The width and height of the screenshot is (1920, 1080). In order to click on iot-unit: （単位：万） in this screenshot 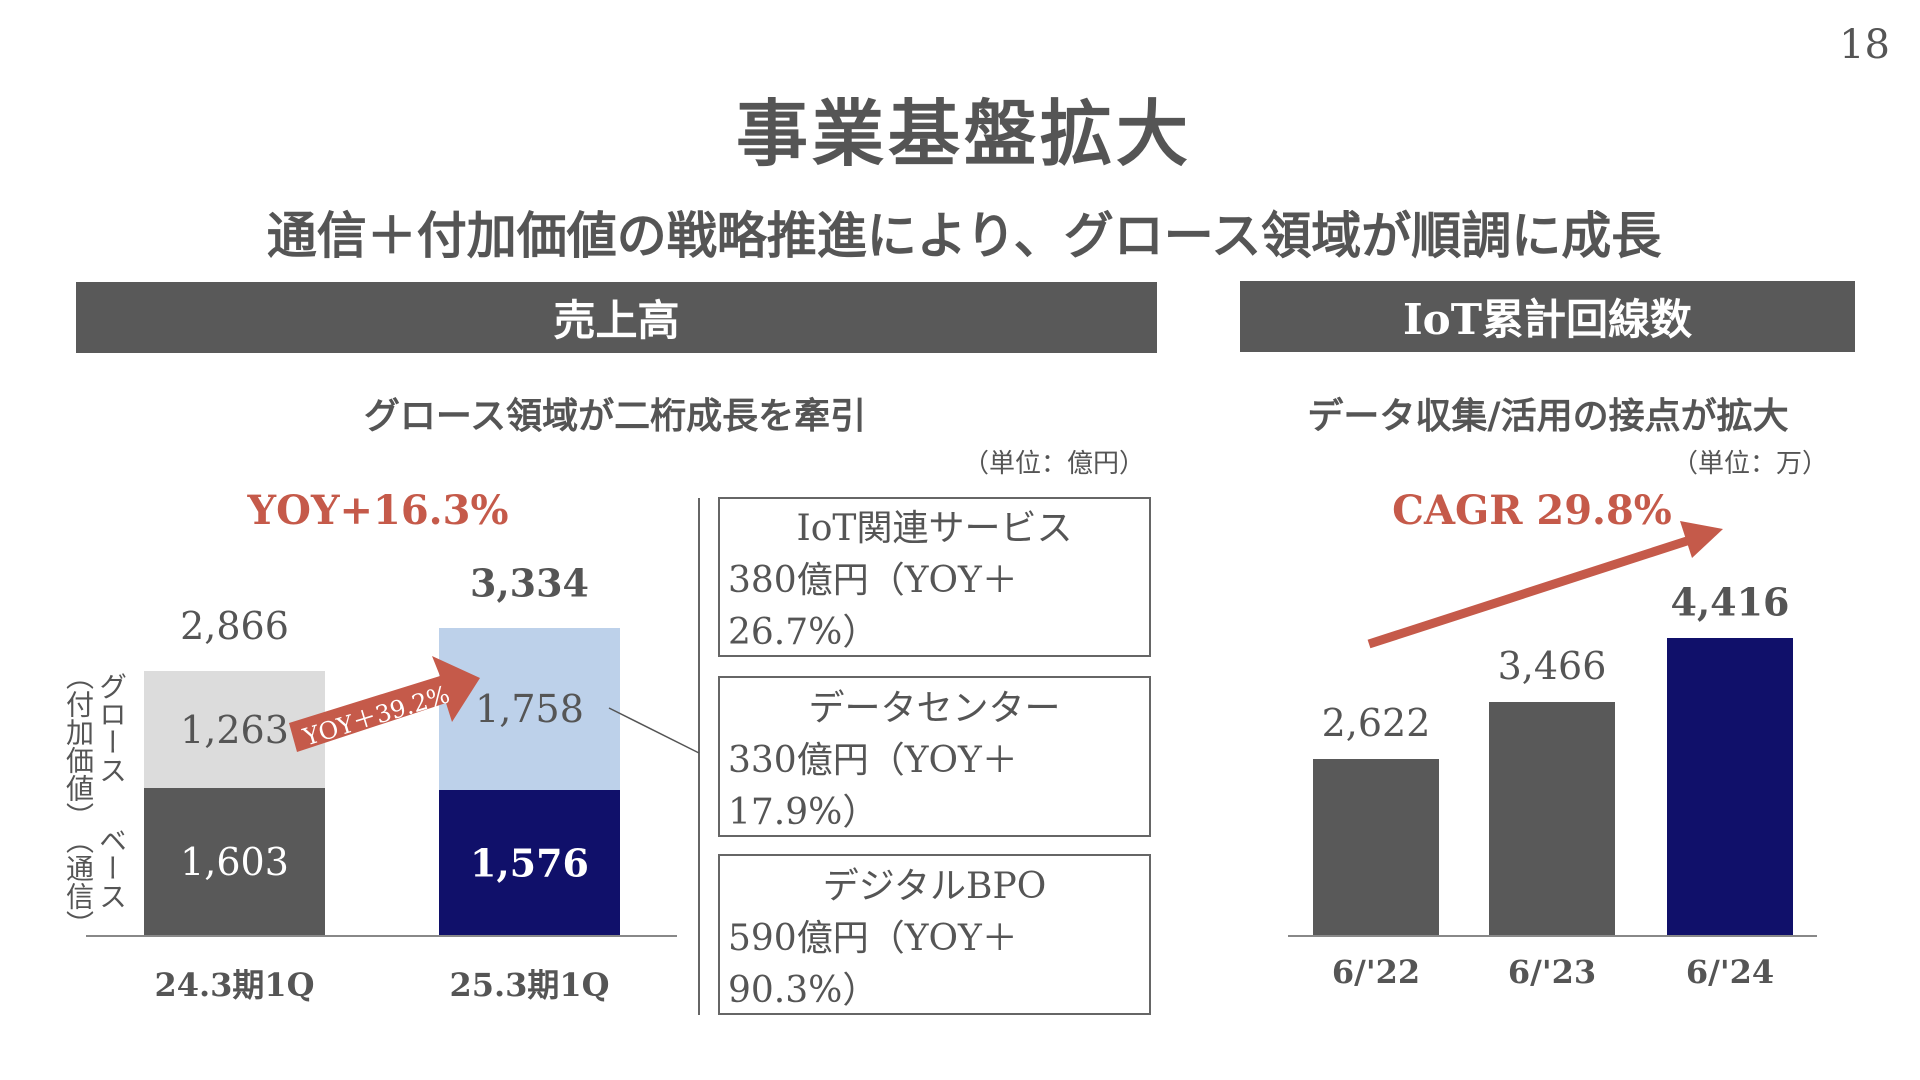, I will do `click(1749, 464)`.